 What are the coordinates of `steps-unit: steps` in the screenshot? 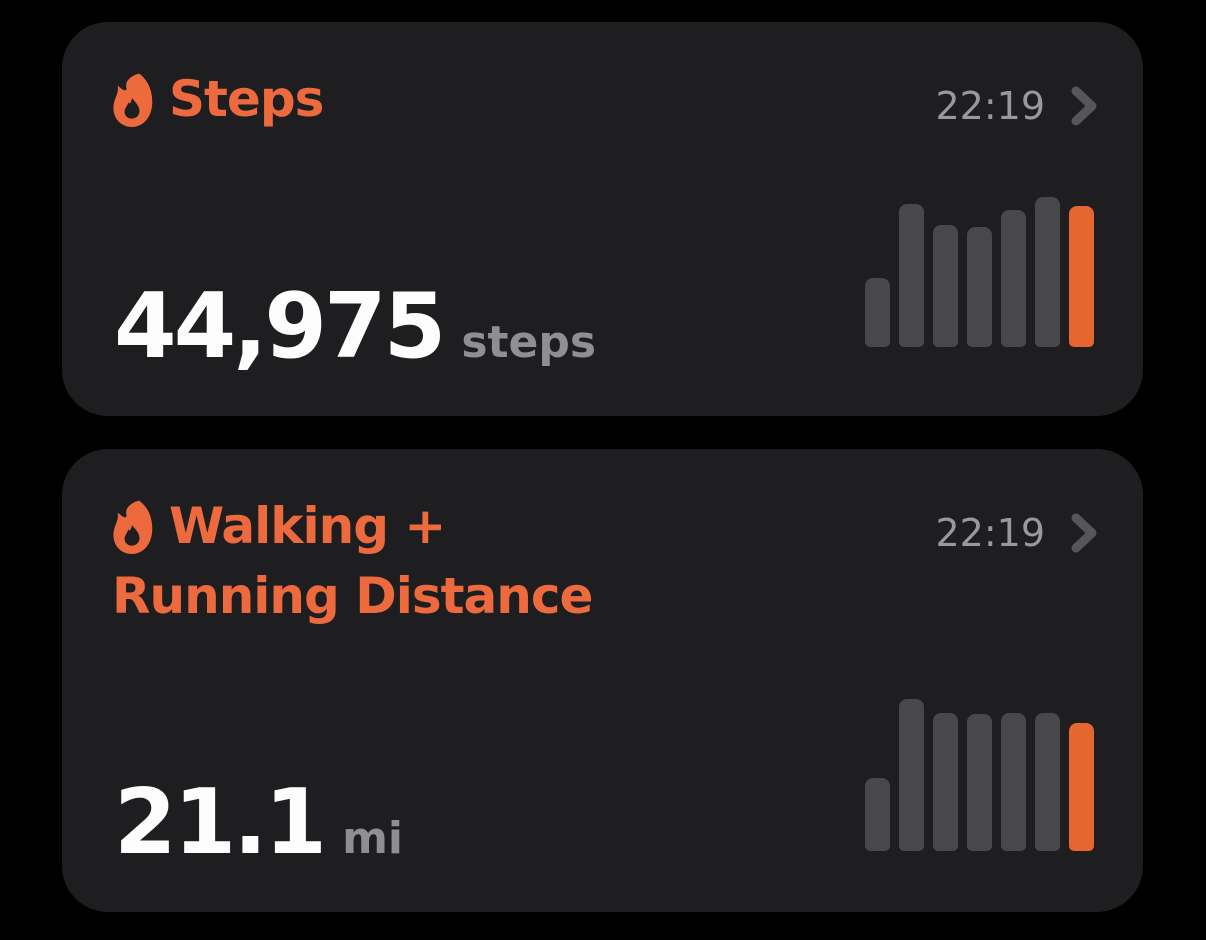 It's located at (529, 342).